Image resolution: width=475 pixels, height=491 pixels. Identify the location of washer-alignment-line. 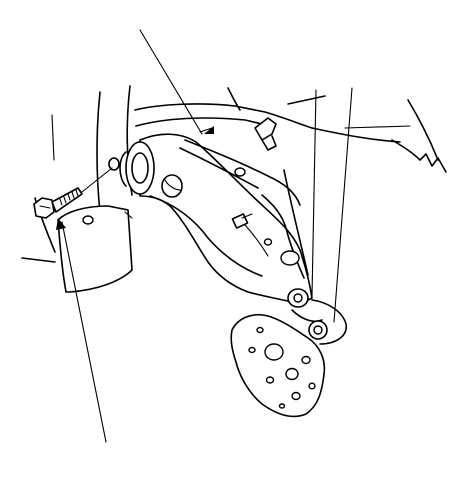
(97, 180).